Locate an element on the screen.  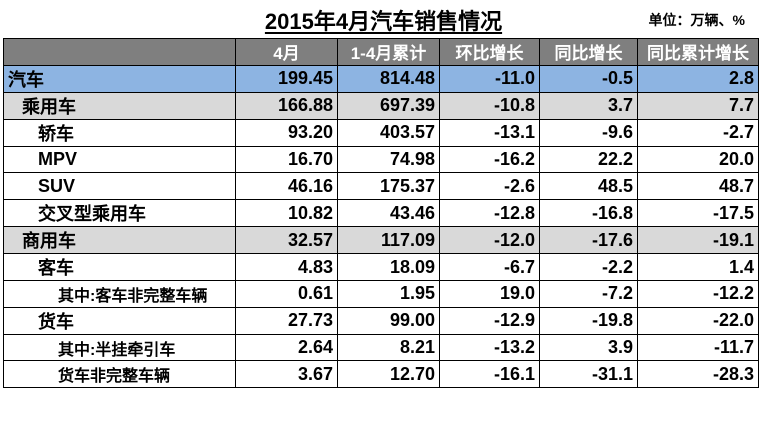
cell-yoy: 3.9 is located at coordinates (588, 347).